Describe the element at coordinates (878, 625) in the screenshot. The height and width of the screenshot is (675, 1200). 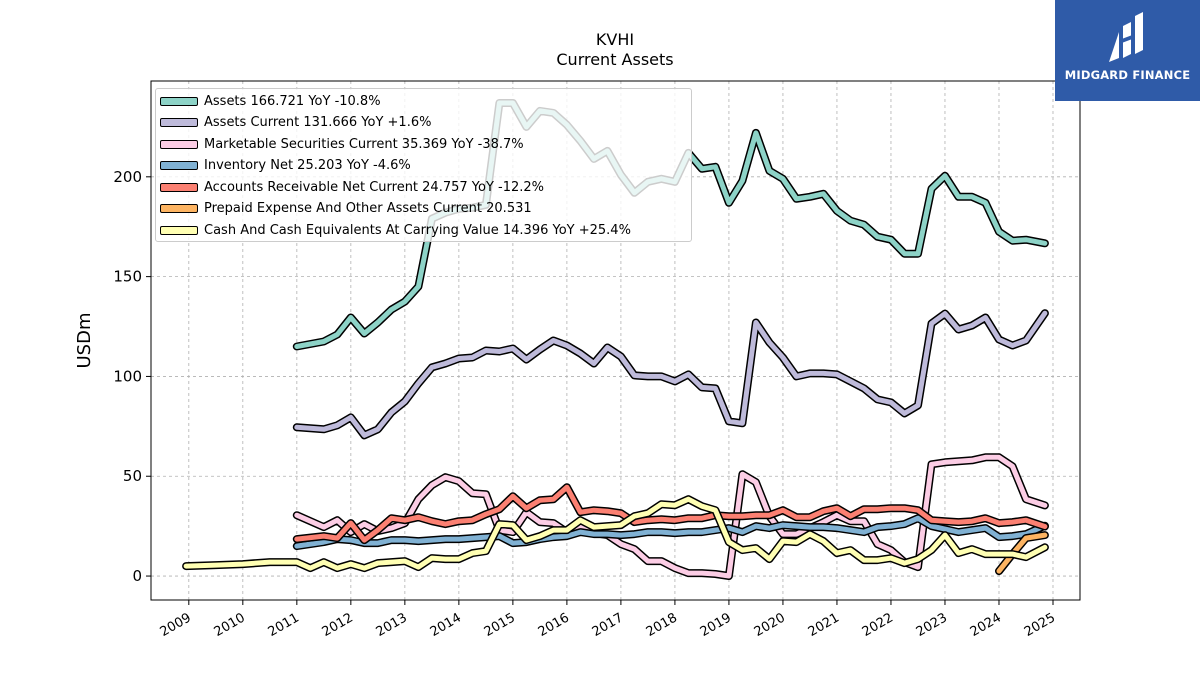
I see `x-tick-label: 2022` at that location.